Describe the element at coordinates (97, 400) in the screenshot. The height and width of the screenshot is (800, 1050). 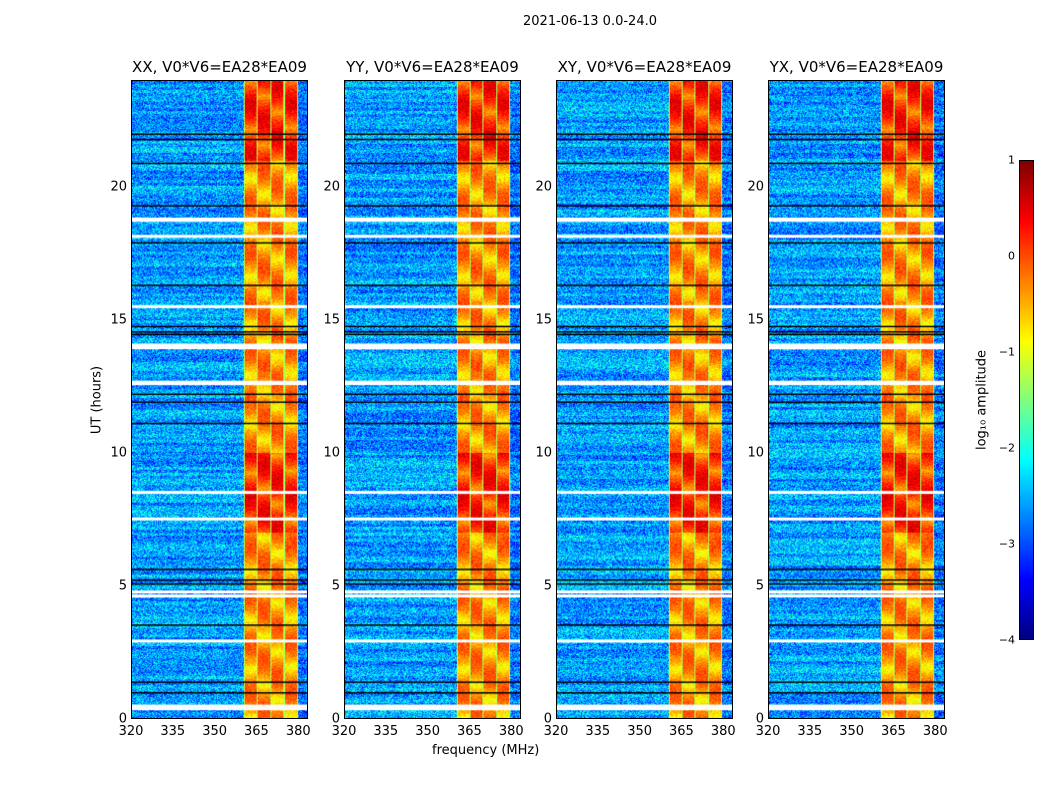
I see `y-axis-label: UT (hours)` at that location.